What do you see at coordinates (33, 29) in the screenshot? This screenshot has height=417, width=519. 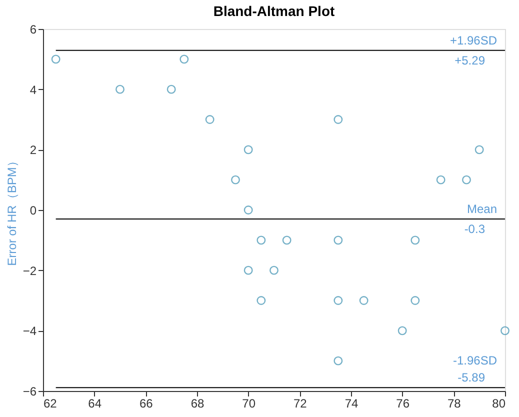 I see `y-tick-label: 6` at bounding box center [33, 29].